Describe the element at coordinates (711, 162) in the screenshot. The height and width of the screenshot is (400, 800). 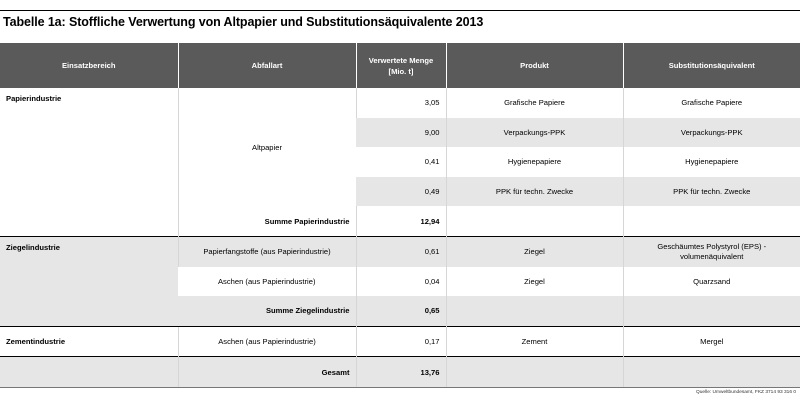
I see `subst-cell: Hygienepapiere` at that location.